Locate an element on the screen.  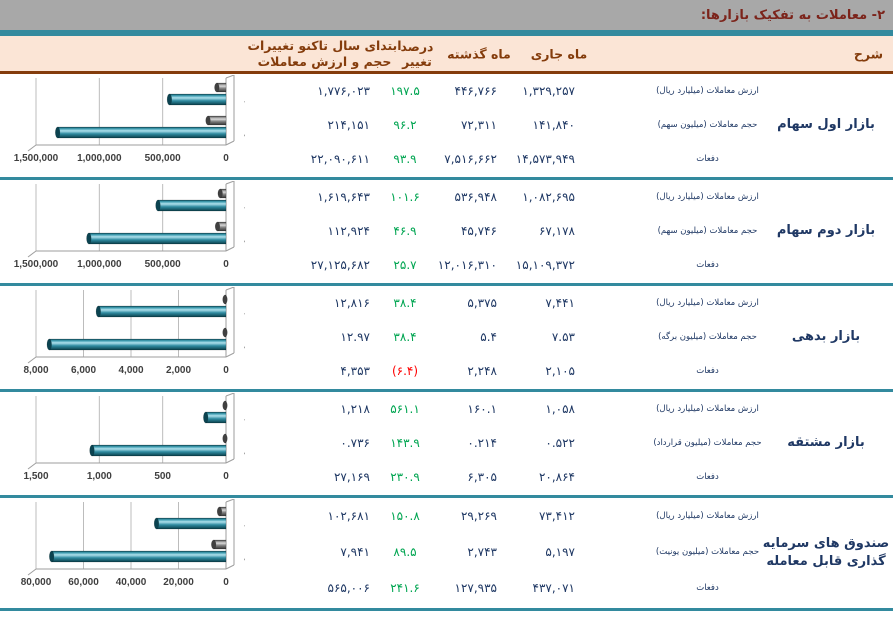
last-month-value: ۰.۲۱۴ is located at coordinates (482, 443).